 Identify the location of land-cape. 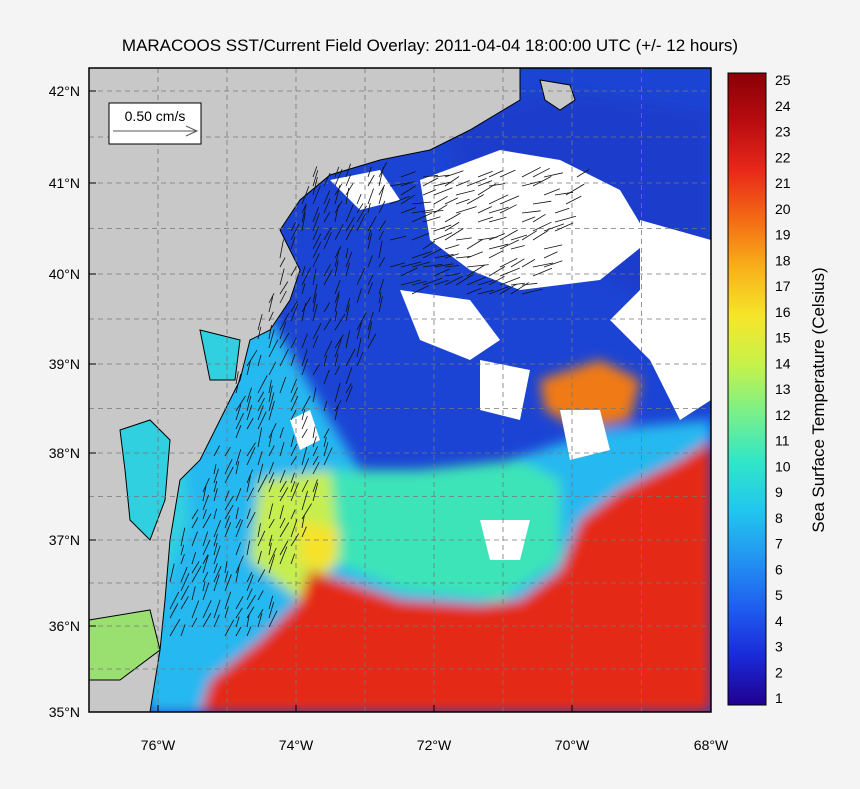
(557, 95).